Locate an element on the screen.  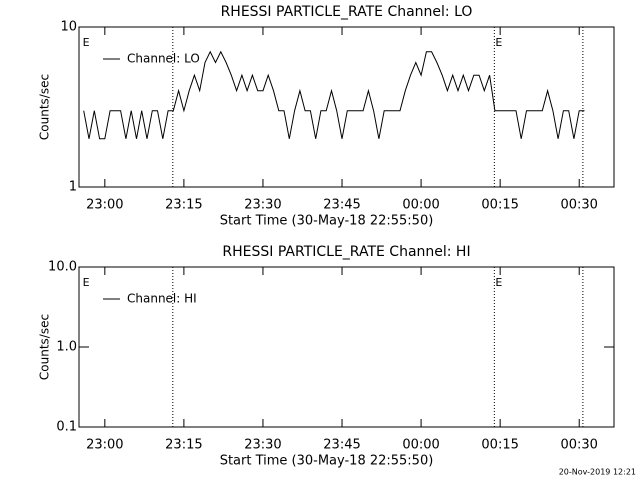
y-tick-label: 1.0 is located at coordinates (66, 347).